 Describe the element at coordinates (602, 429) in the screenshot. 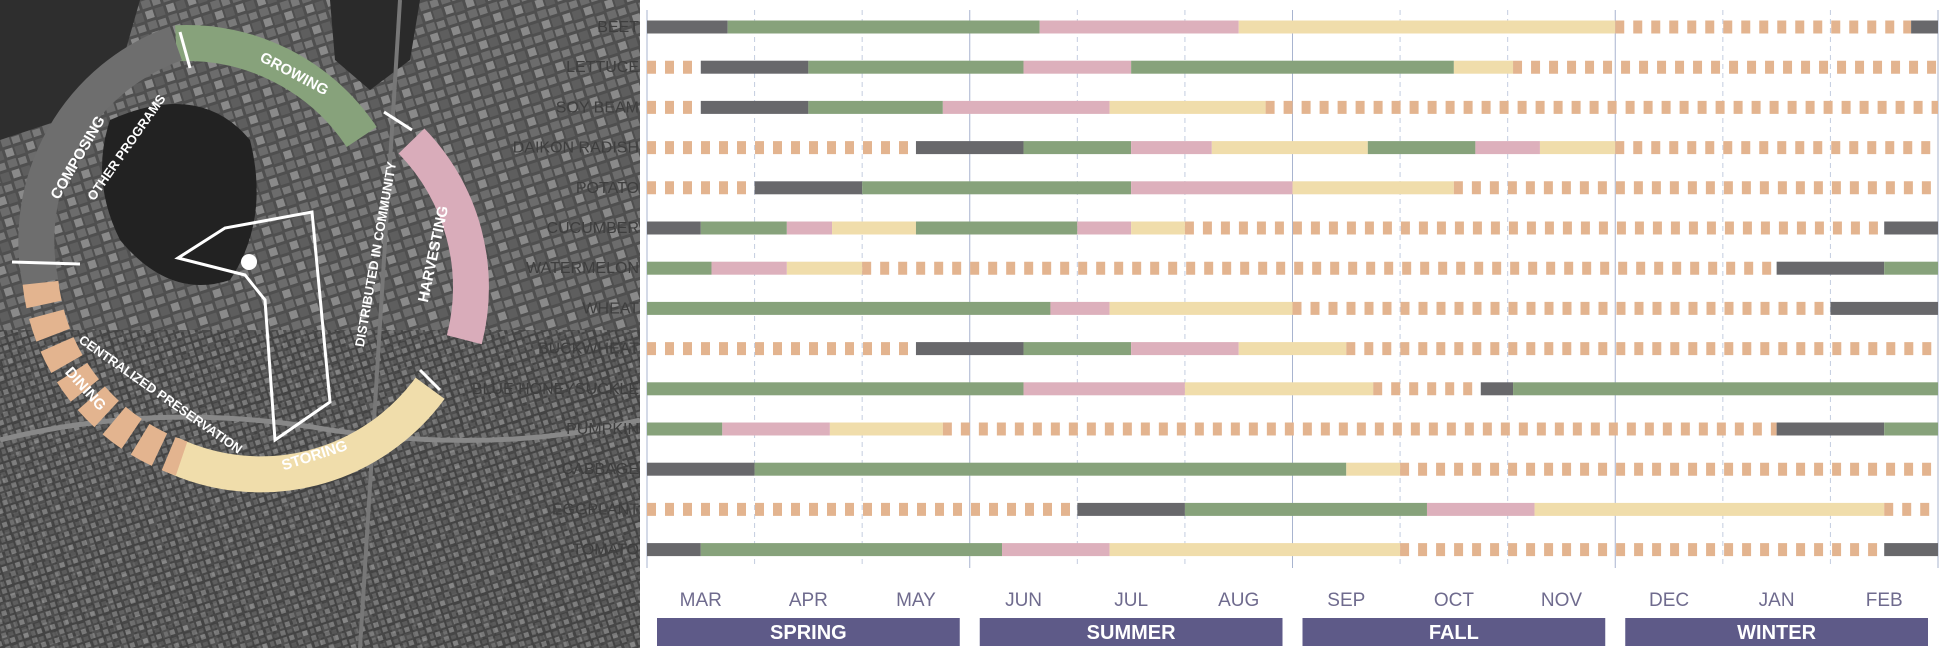

I see `crop-label: PUMPKIN` at that location.